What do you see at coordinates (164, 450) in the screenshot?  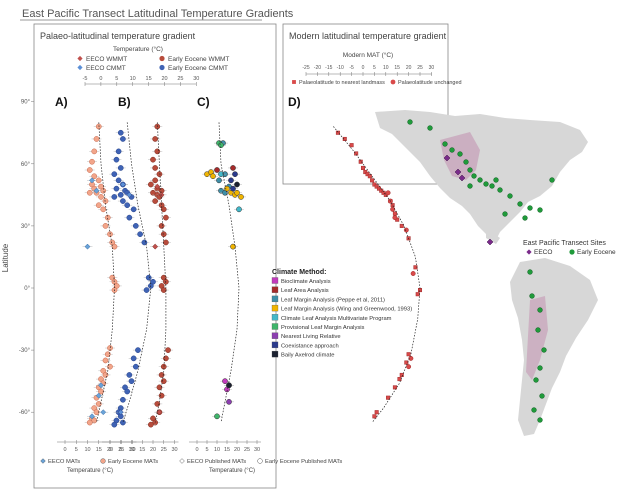 I see `x-axis-tick-label: 25` at bounding box center [164, 450].